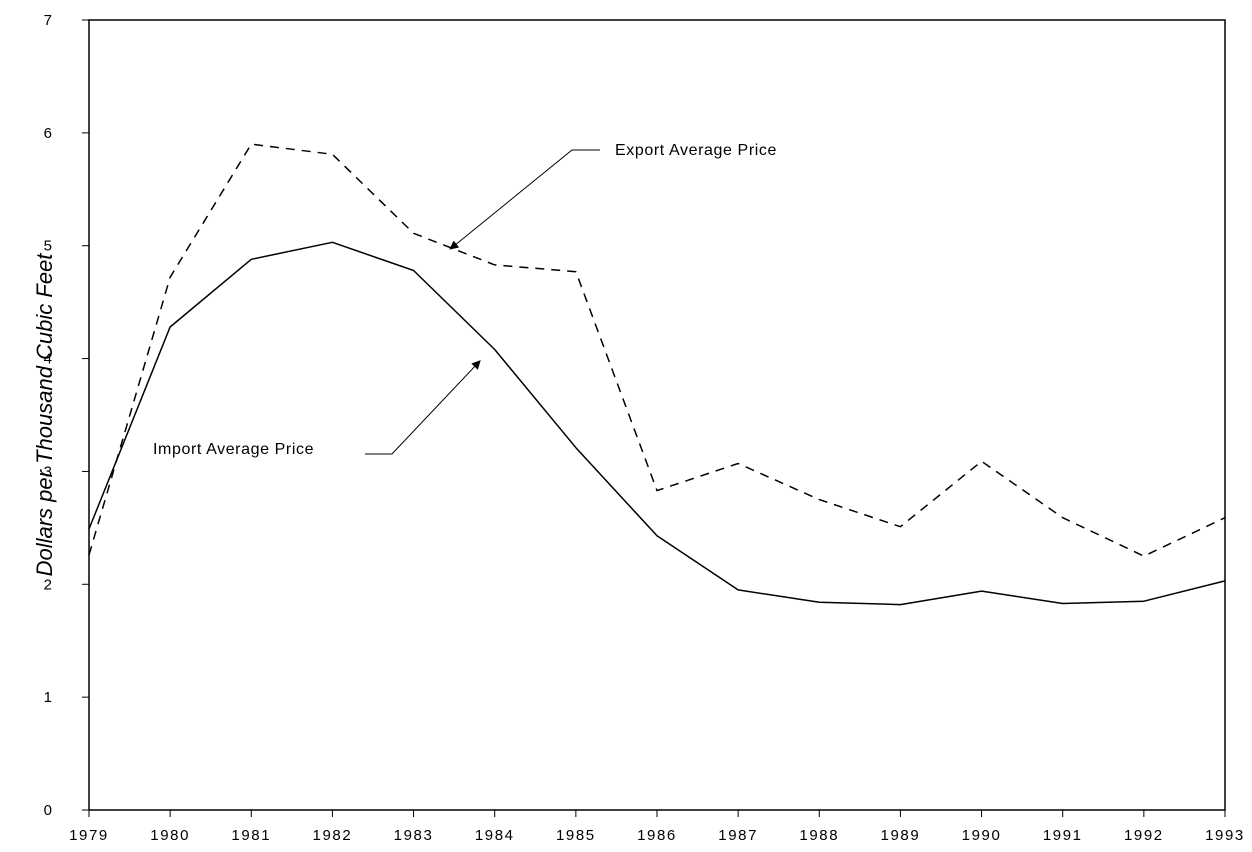  What do you see at coordinates (696, 150) in the screenshot?
I see `export-annotation-label: Export Average Price` at bounding box center [696, 150].